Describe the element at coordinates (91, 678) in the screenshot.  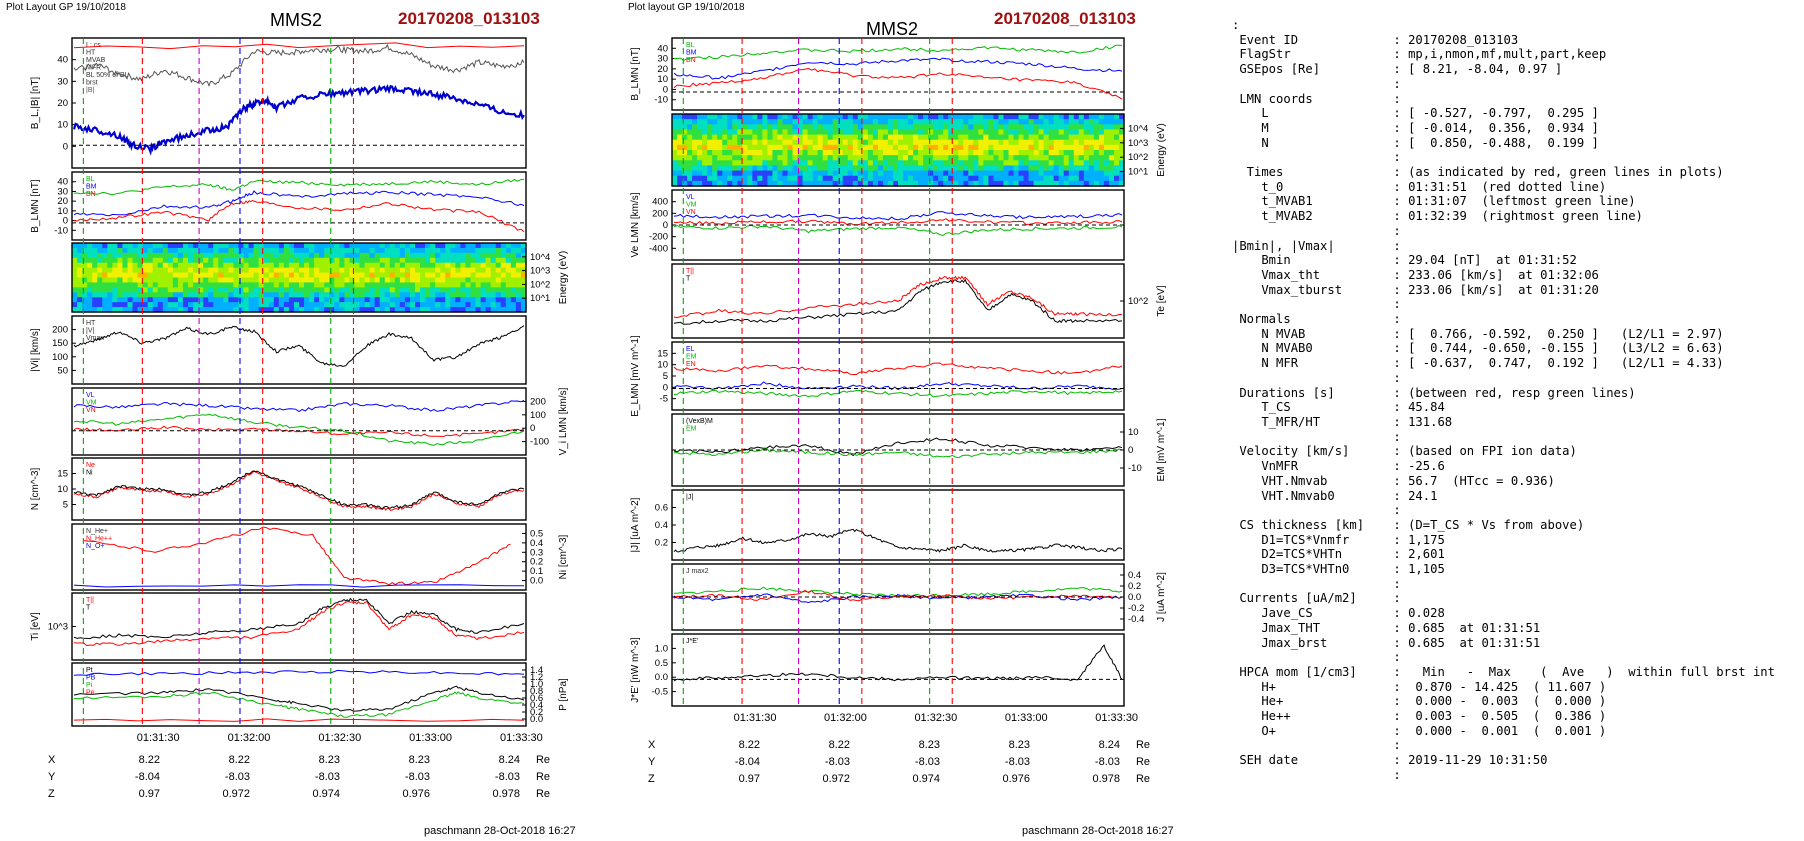
I see `legend-entry: PB` at that location.